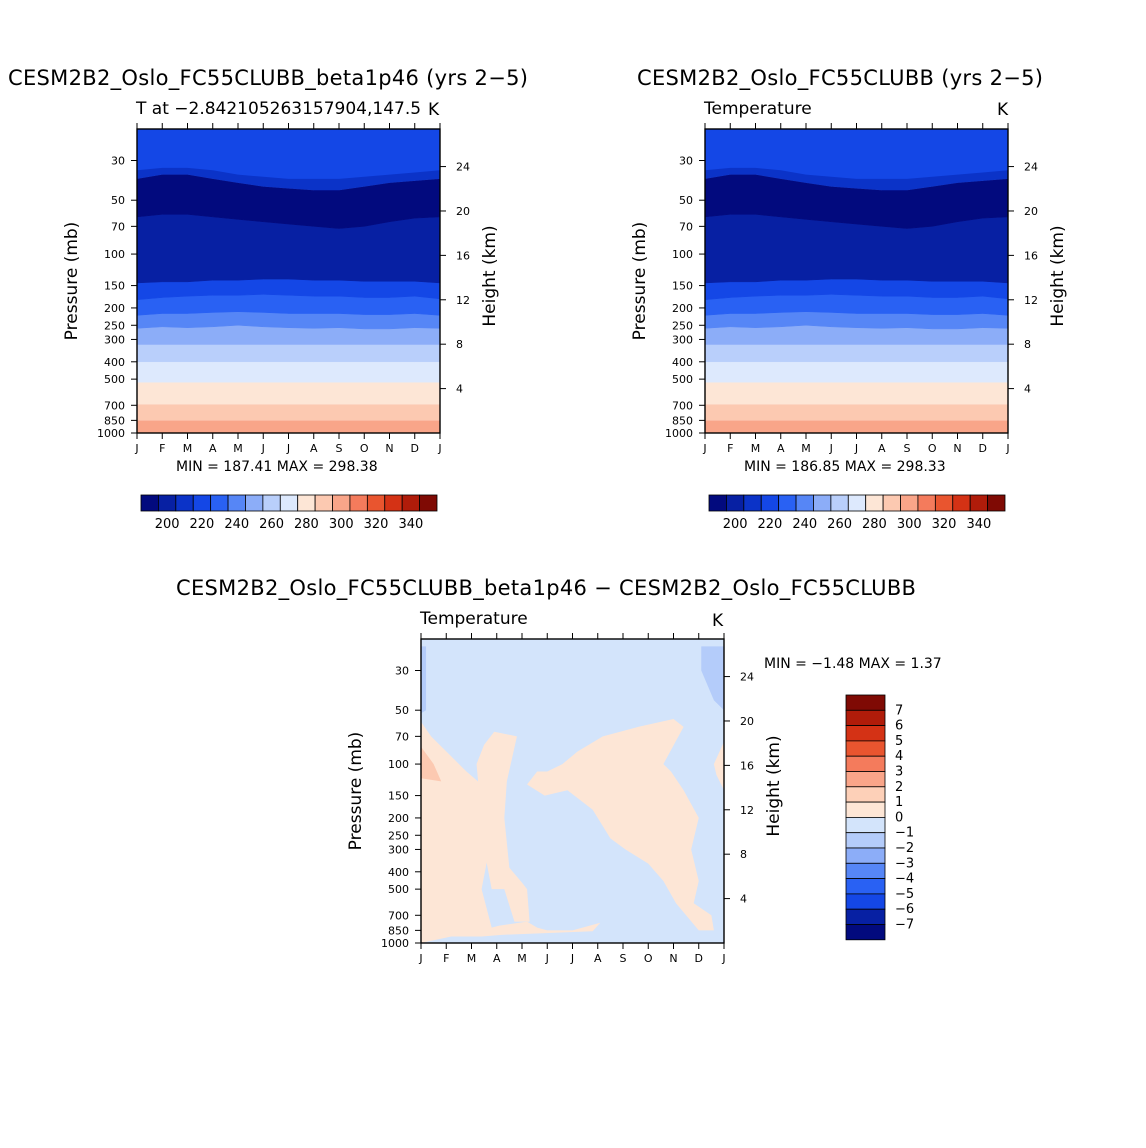  What do you see at coordinates (904, 848) in the screenshot?
I see `colorbar-label: −2` at bounding box center [904, 848].